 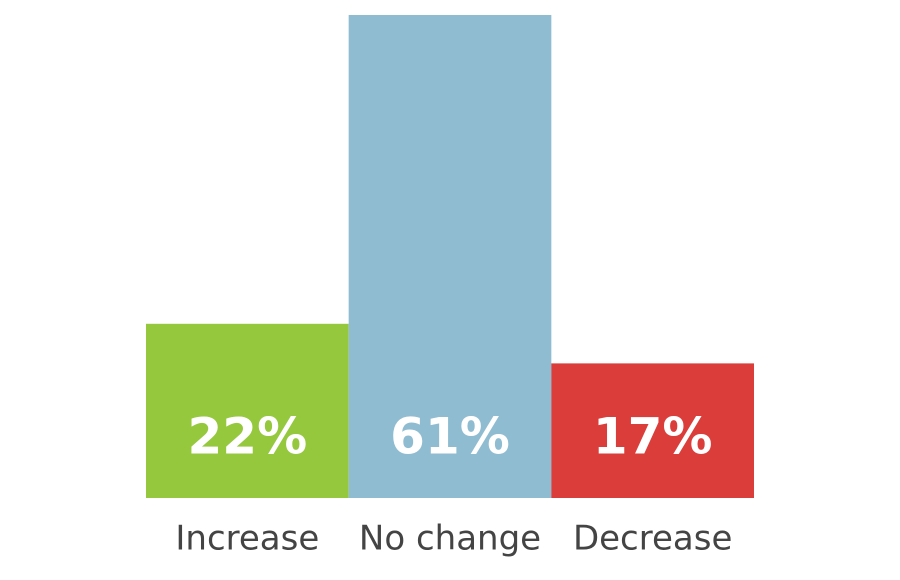 I want to click on value-label: 22%, so click(x=247, y=437).